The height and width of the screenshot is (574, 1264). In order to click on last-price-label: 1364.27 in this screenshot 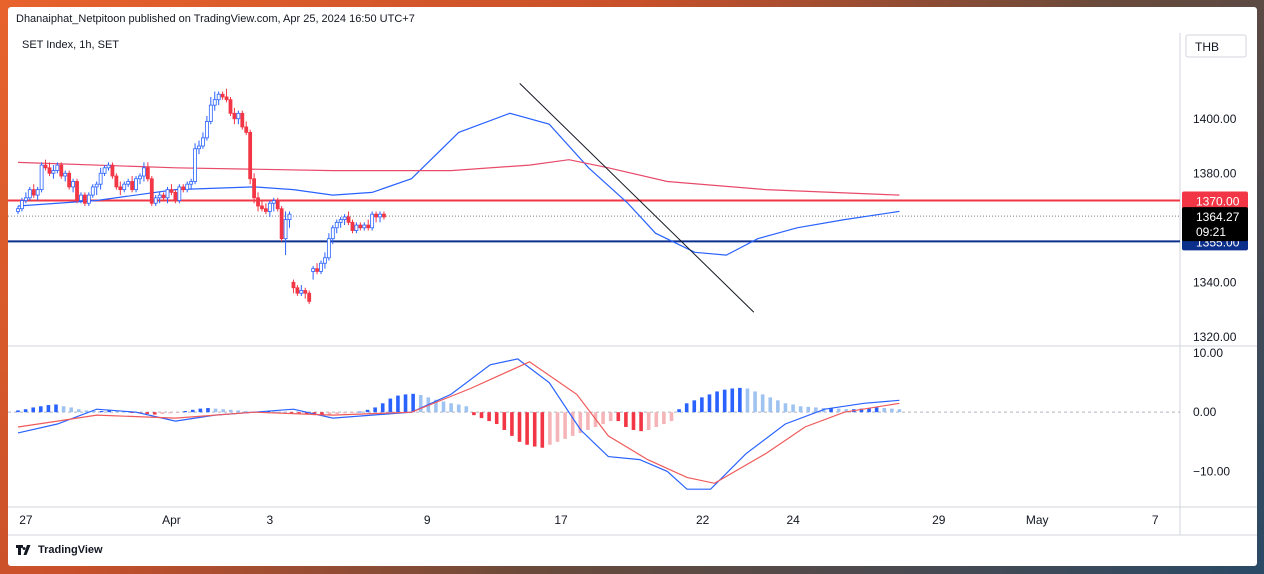, I will do `click(1218, 217)`.